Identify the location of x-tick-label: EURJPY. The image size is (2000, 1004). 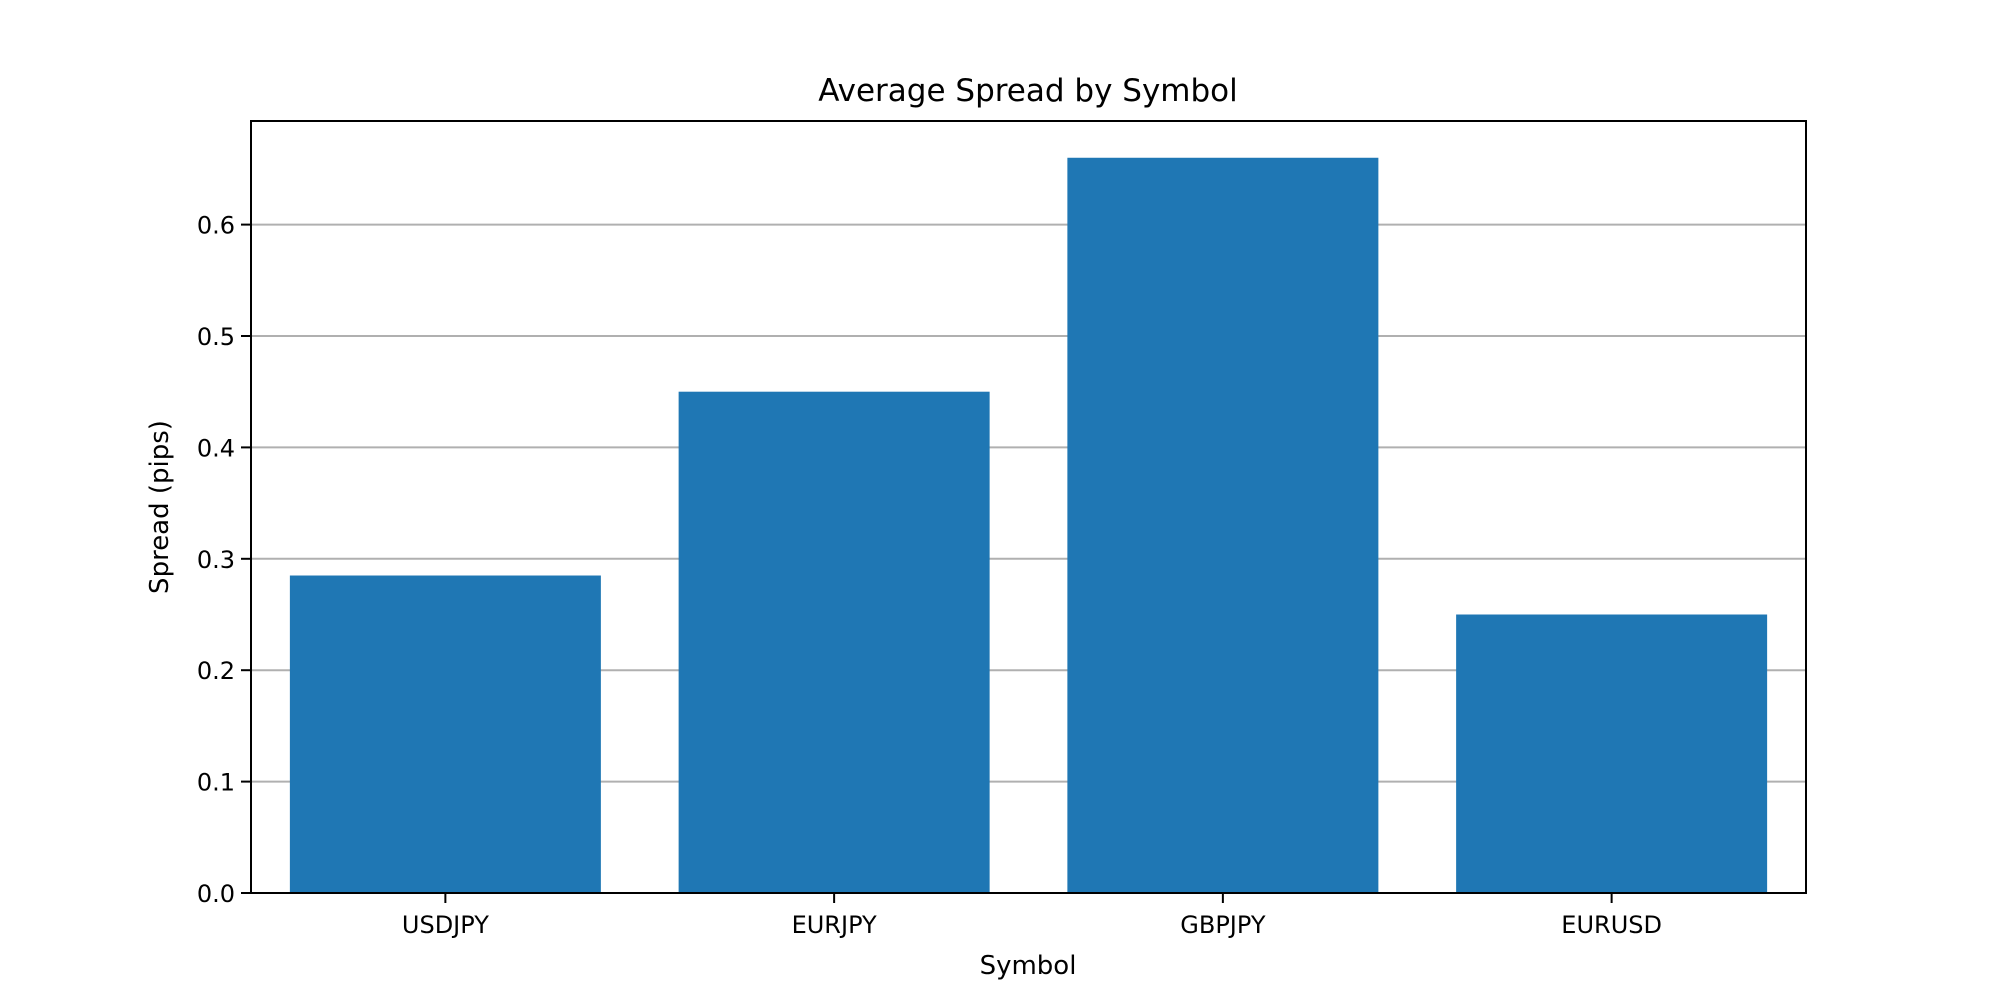
(834, 925).